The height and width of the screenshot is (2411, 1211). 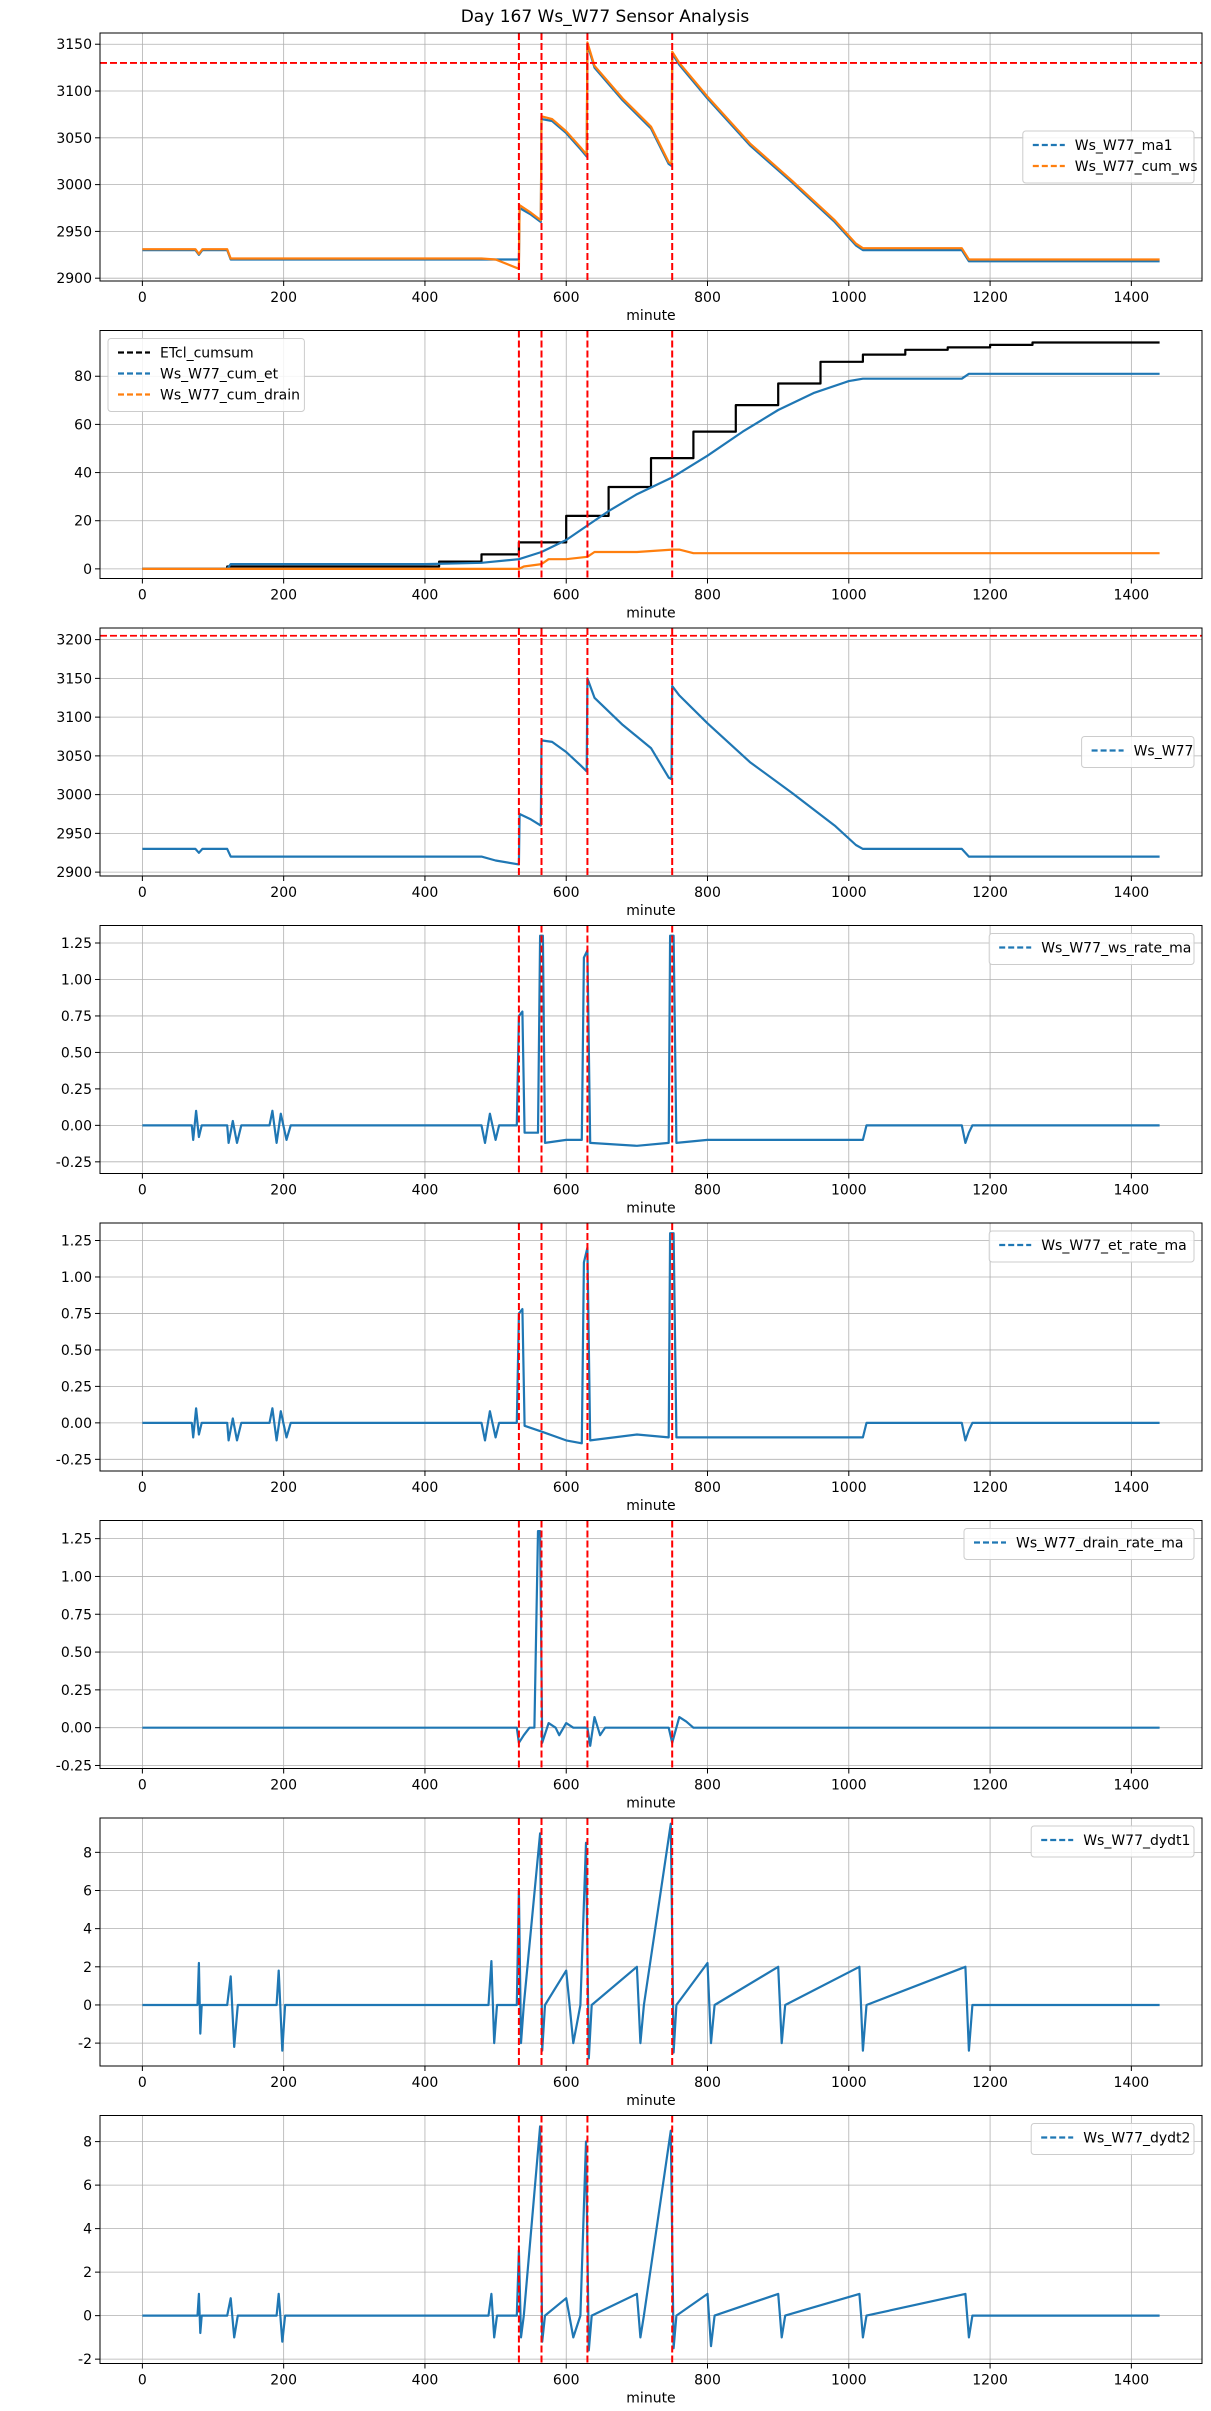 What do you see at coordinates (1136, 1841) in the screenshot?
I see `legend-label: Ws_W77_dydt1` at bounding box center [1136, 1841].